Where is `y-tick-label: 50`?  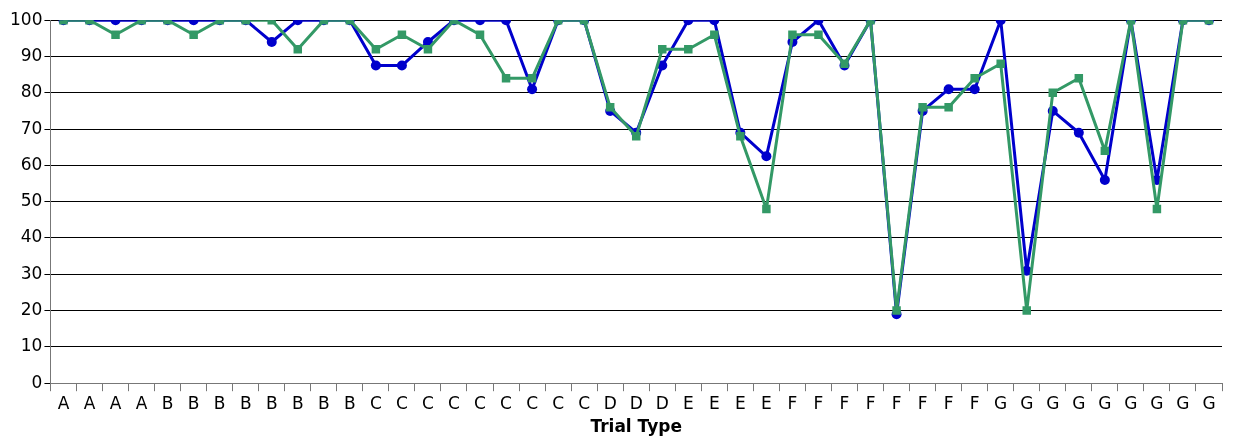
y-tick-label: 50 is located at coordinates (31, 200).